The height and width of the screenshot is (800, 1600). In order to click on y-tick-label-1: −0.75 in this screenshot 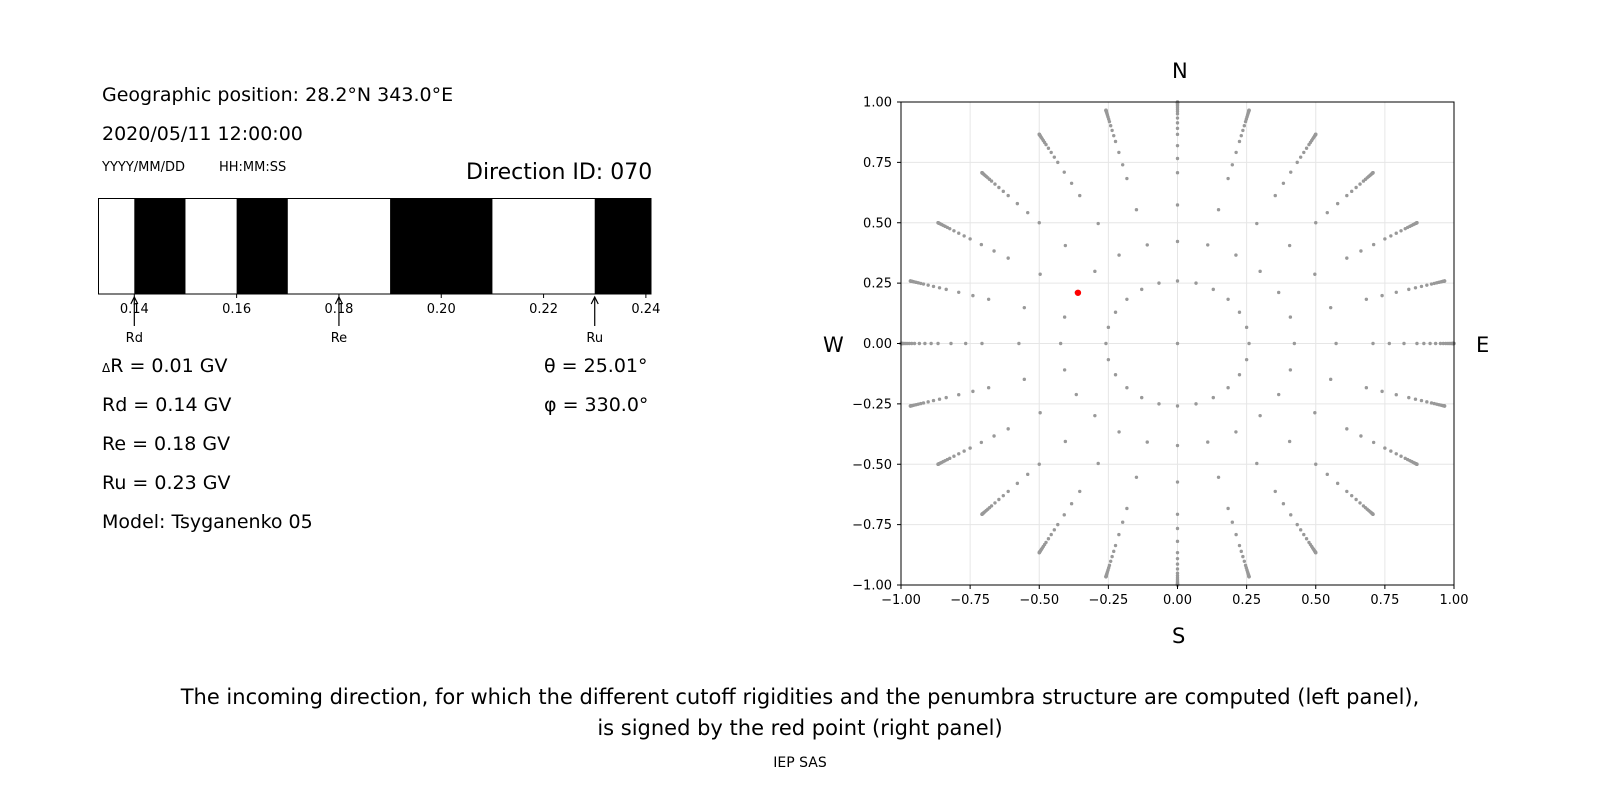, I will do `click(872, 525)`.